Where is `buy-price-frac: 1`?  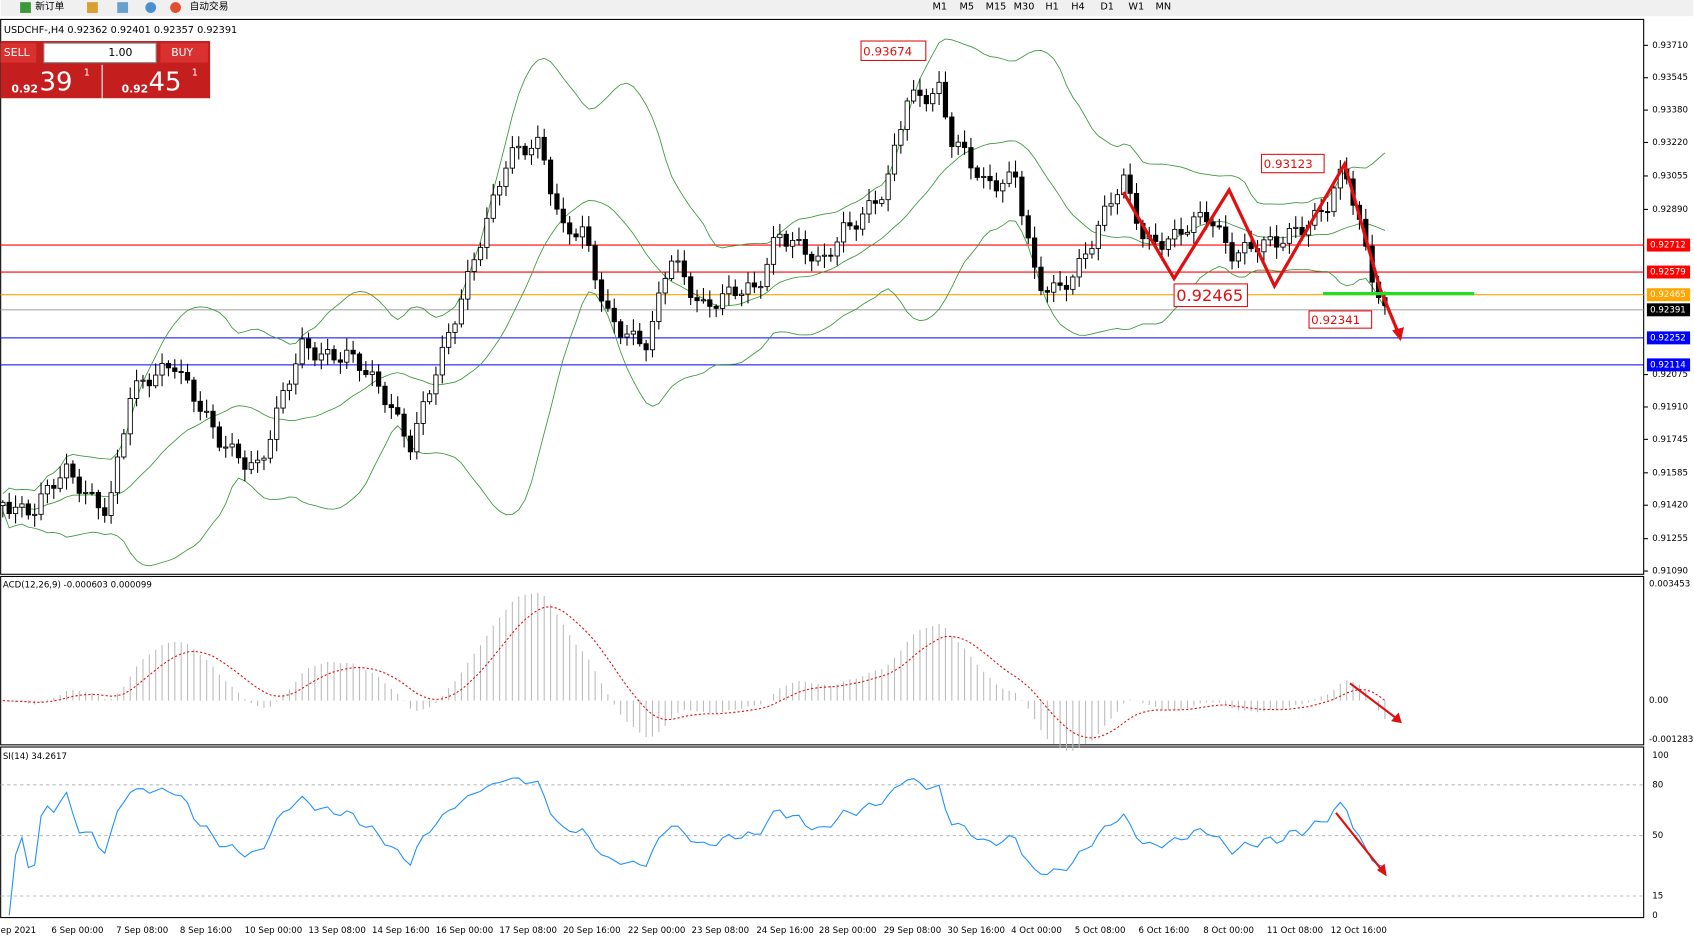 buy-price-frac: 1 is located at coordinates (195, 72).